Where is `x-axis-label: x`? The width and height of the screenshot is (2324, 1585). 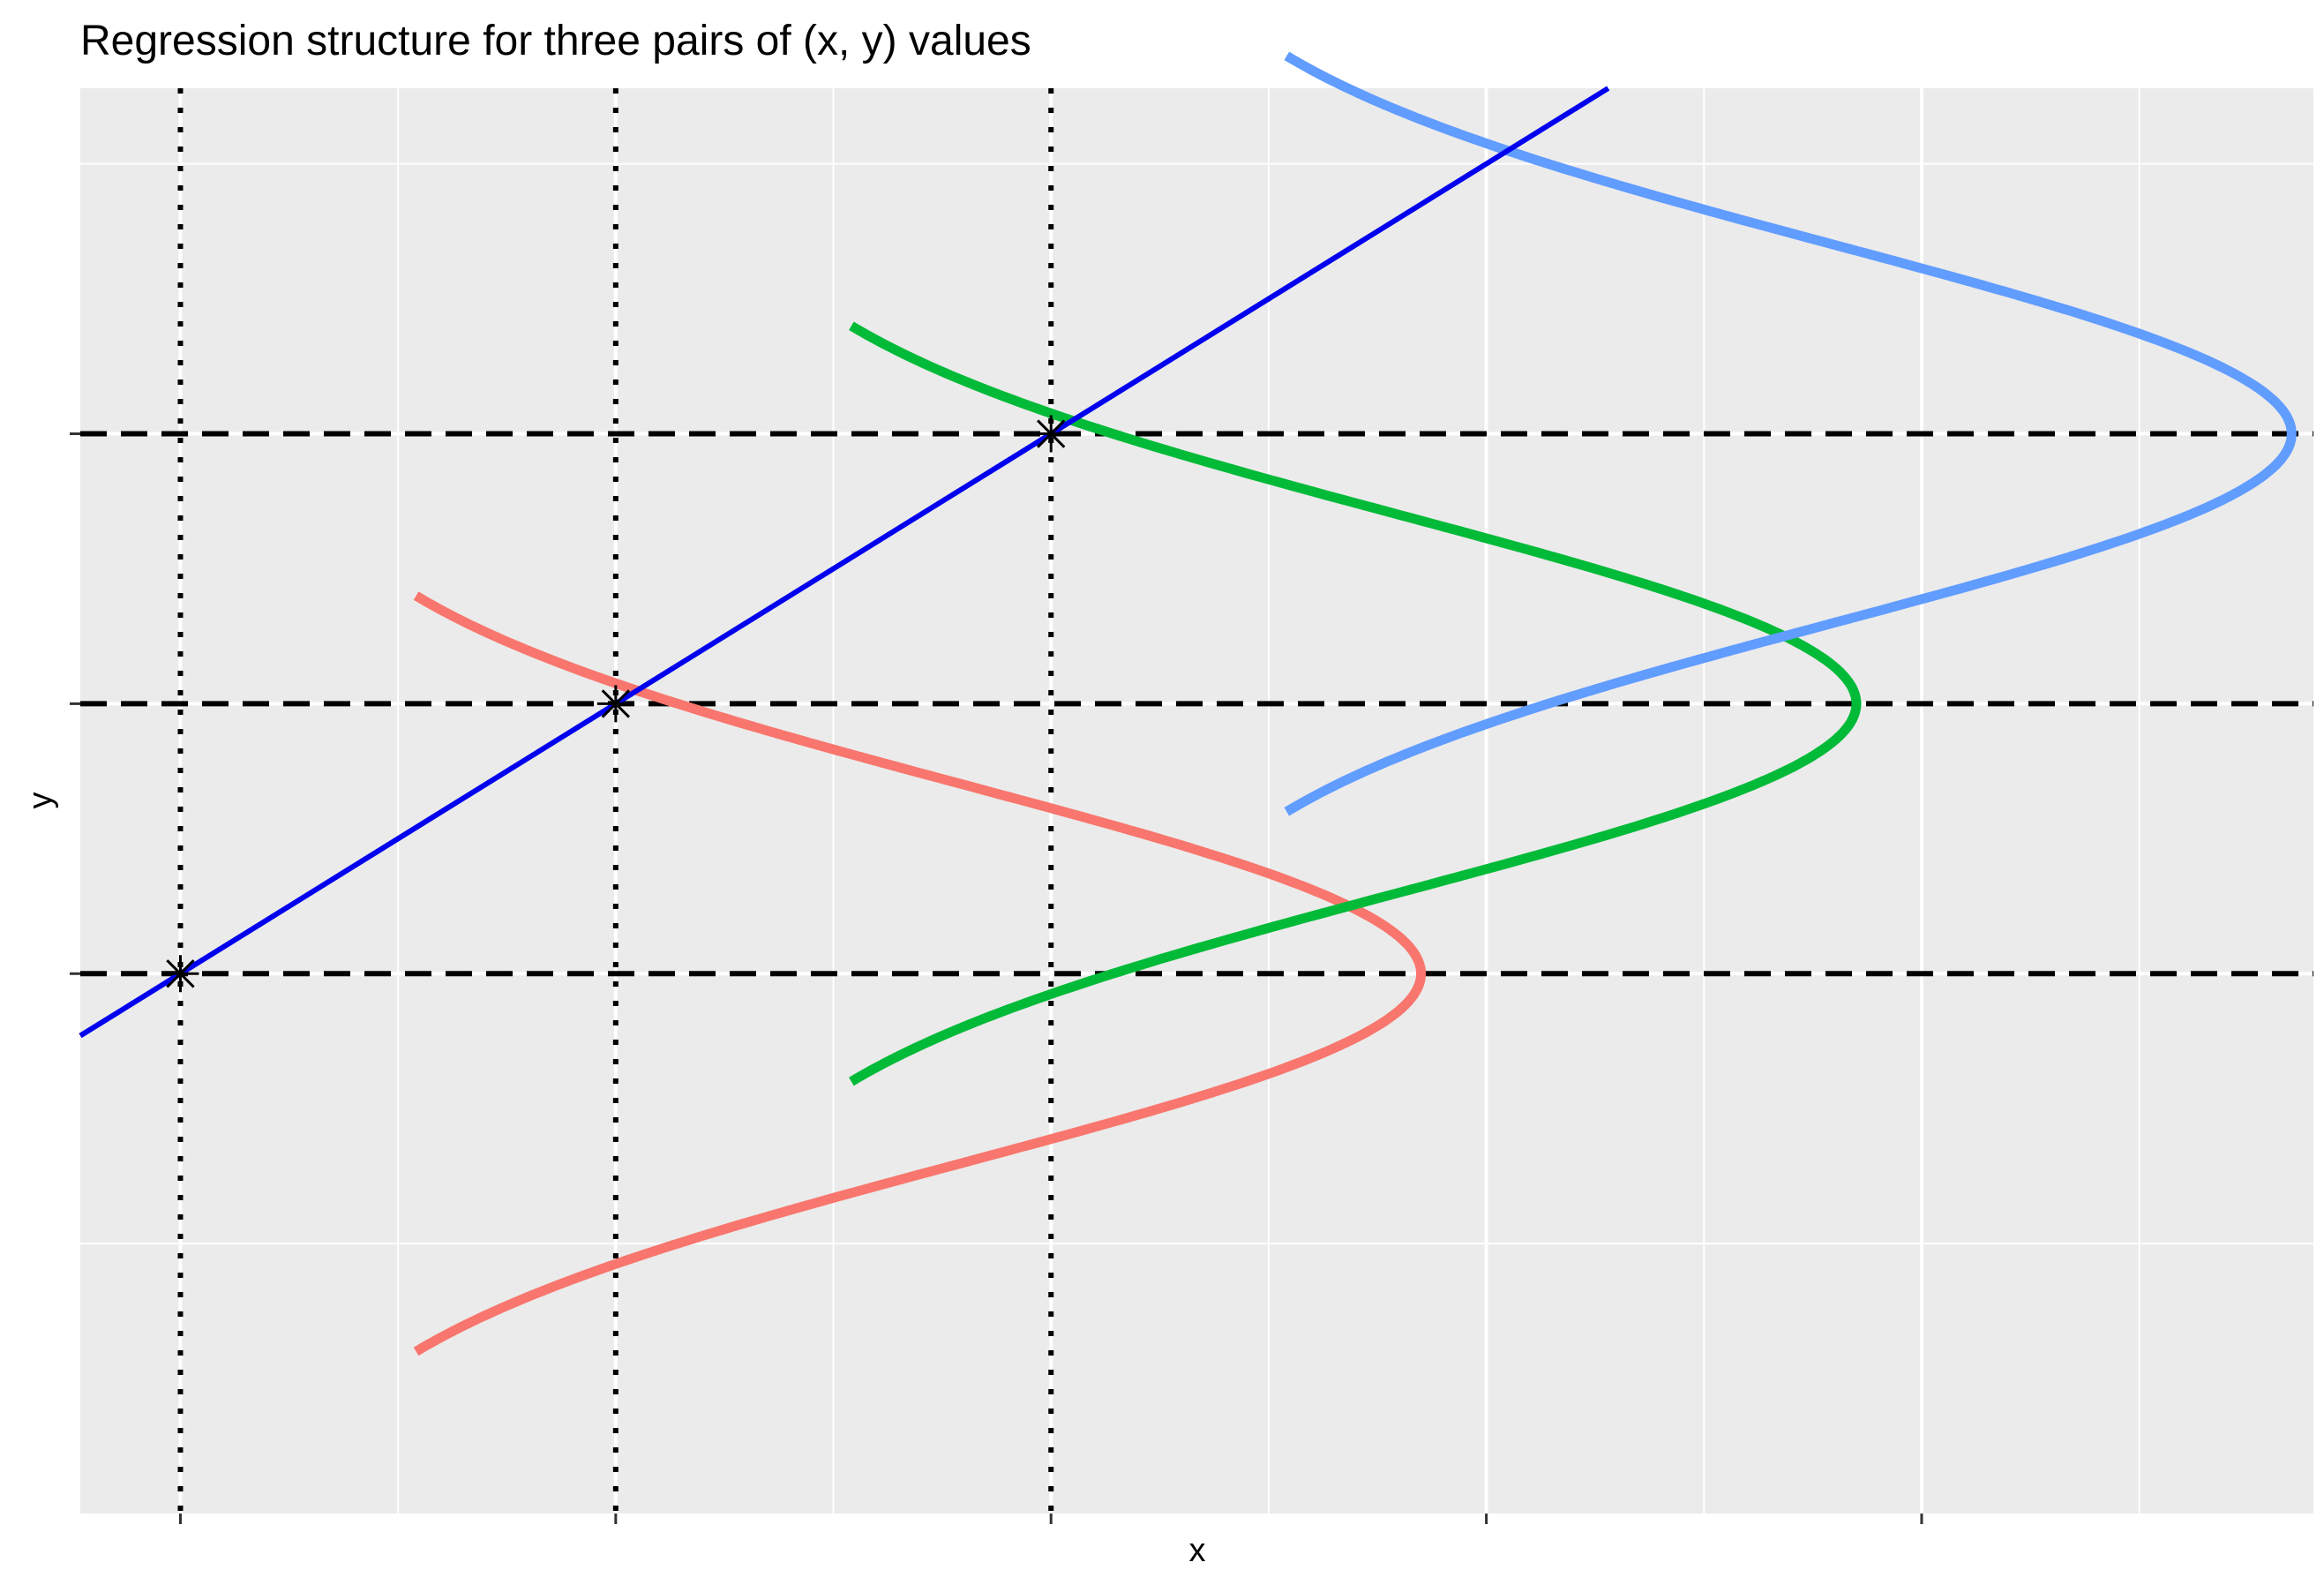 x-axis-label: x is located at coordinates (1197, 1550).